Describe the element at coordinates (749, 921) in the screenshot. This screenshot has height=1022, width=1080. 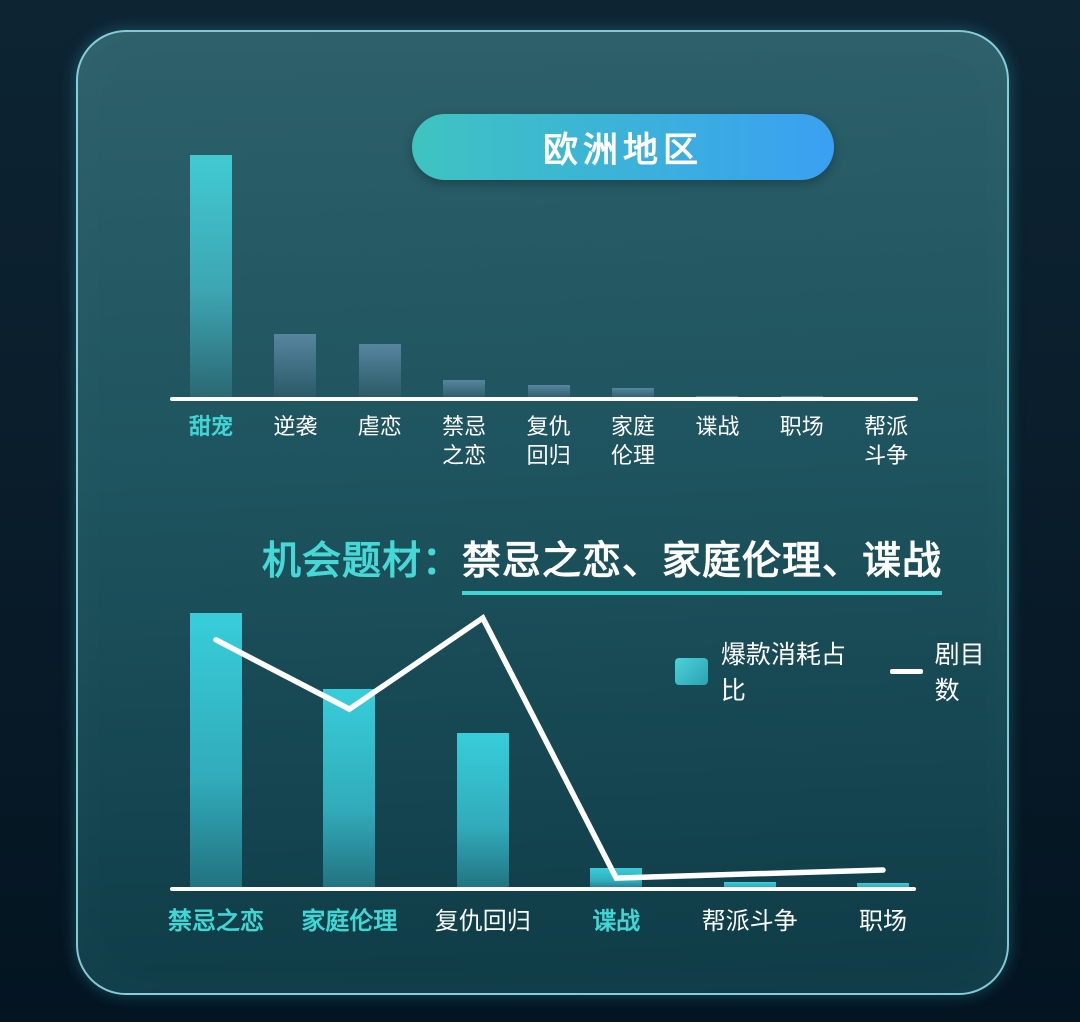
I see `category-label: 帮派斗争` at that location.